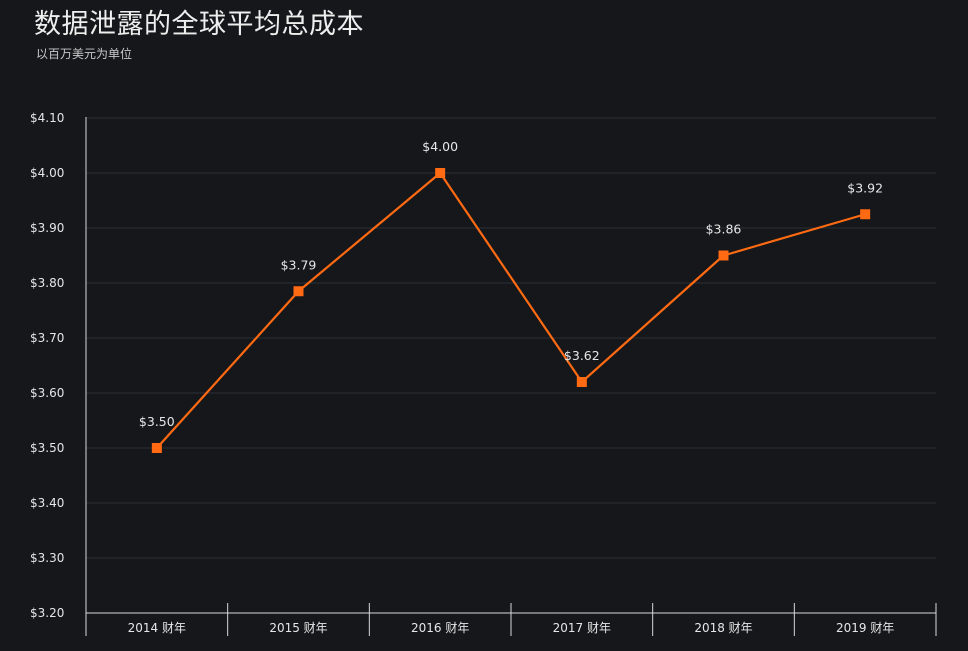 The height and width of the screenshot is (651, 968). Describe the element at coordinates (47, 448) in the screenshot. I see `y-tick-label: $3.50` at that location.